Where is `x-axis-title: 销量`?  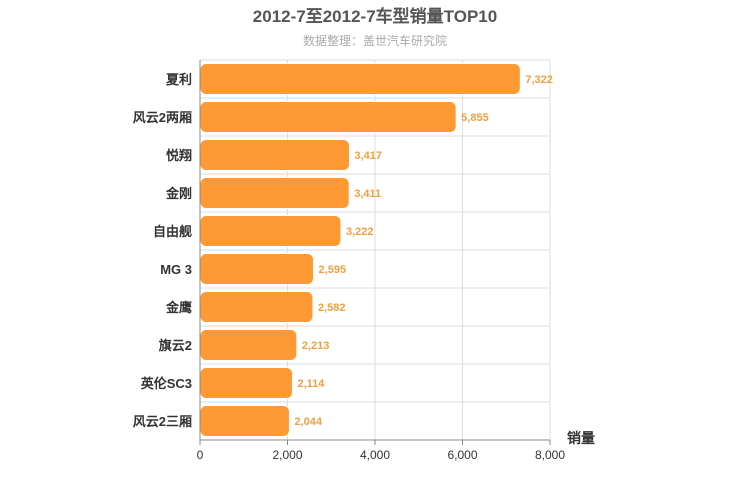
x-axis-title: 销量 is located at coordinates (581, 438).